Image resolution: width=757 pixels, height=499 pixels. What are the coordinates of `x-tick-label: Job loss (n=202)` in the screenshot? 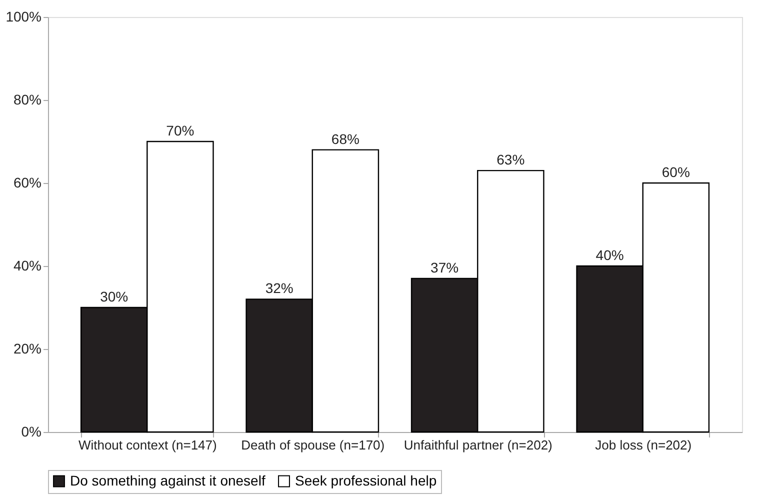 It's located at (643, 445).